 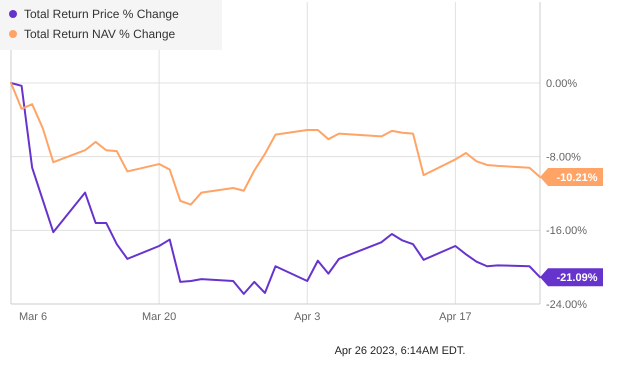 What do you see at coordinates (564, 158) in the screenshot?
I see `y-tick-label: -8.00%` at bounding box center [564, 158].